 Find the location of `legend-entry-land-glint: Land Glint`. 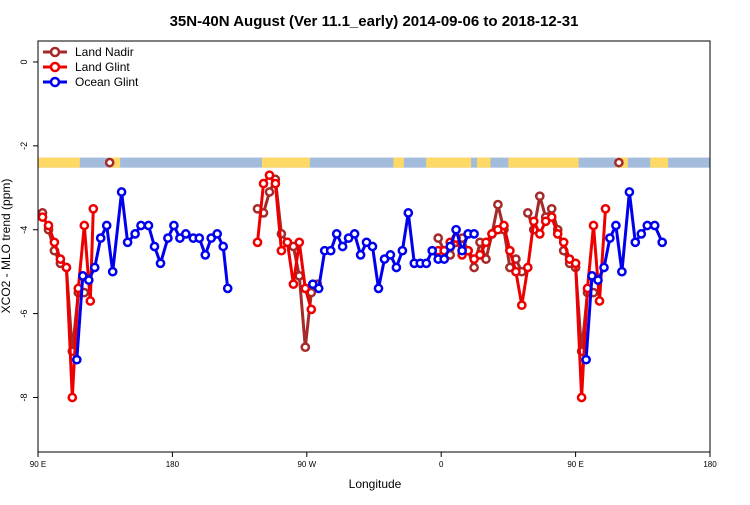

legend-entry-land-glint: Land Glint is located at coordinates (86, 67).